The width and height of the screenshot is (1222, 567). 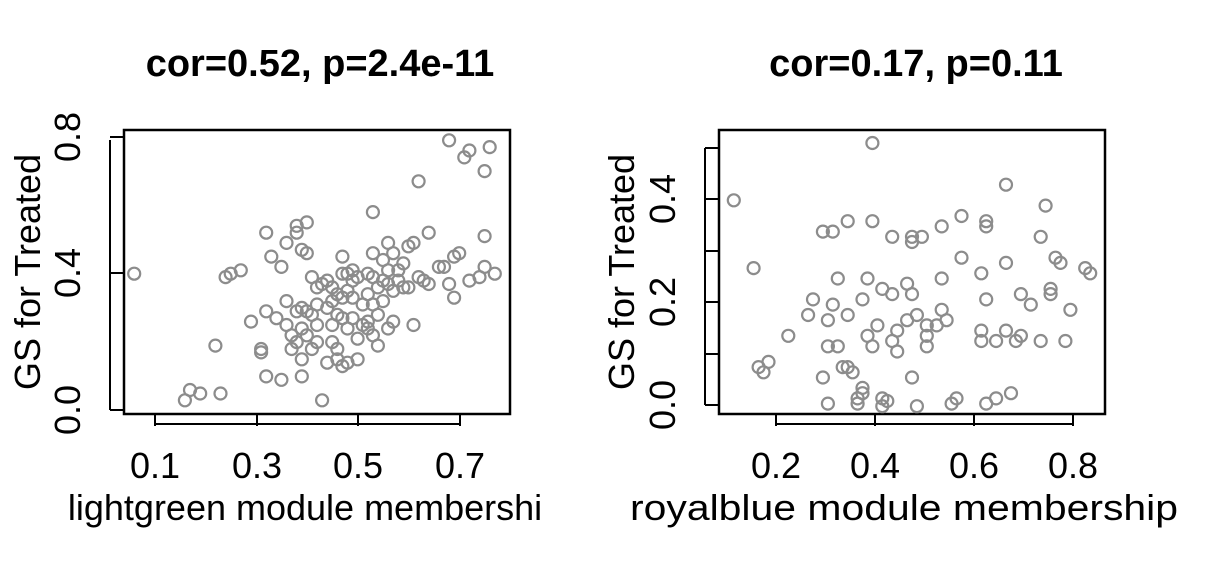 What do you see at coordinates (85, 273) in the screenshot?
I see `y-axis: 0.0 0.4 0.8` at bounding box center [85, 273].